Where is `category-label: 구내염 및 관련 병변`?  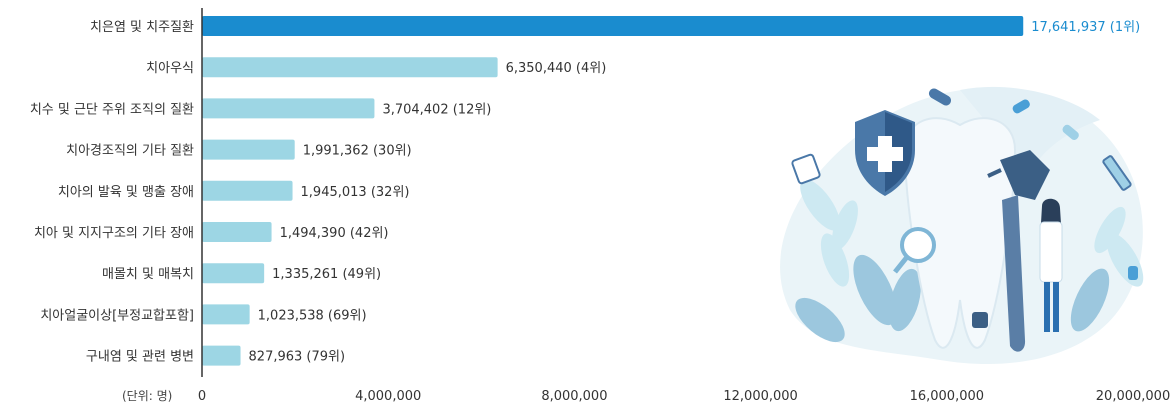
category-label: 구내염 및 관련 병변 is located at coordinates (140, 357).